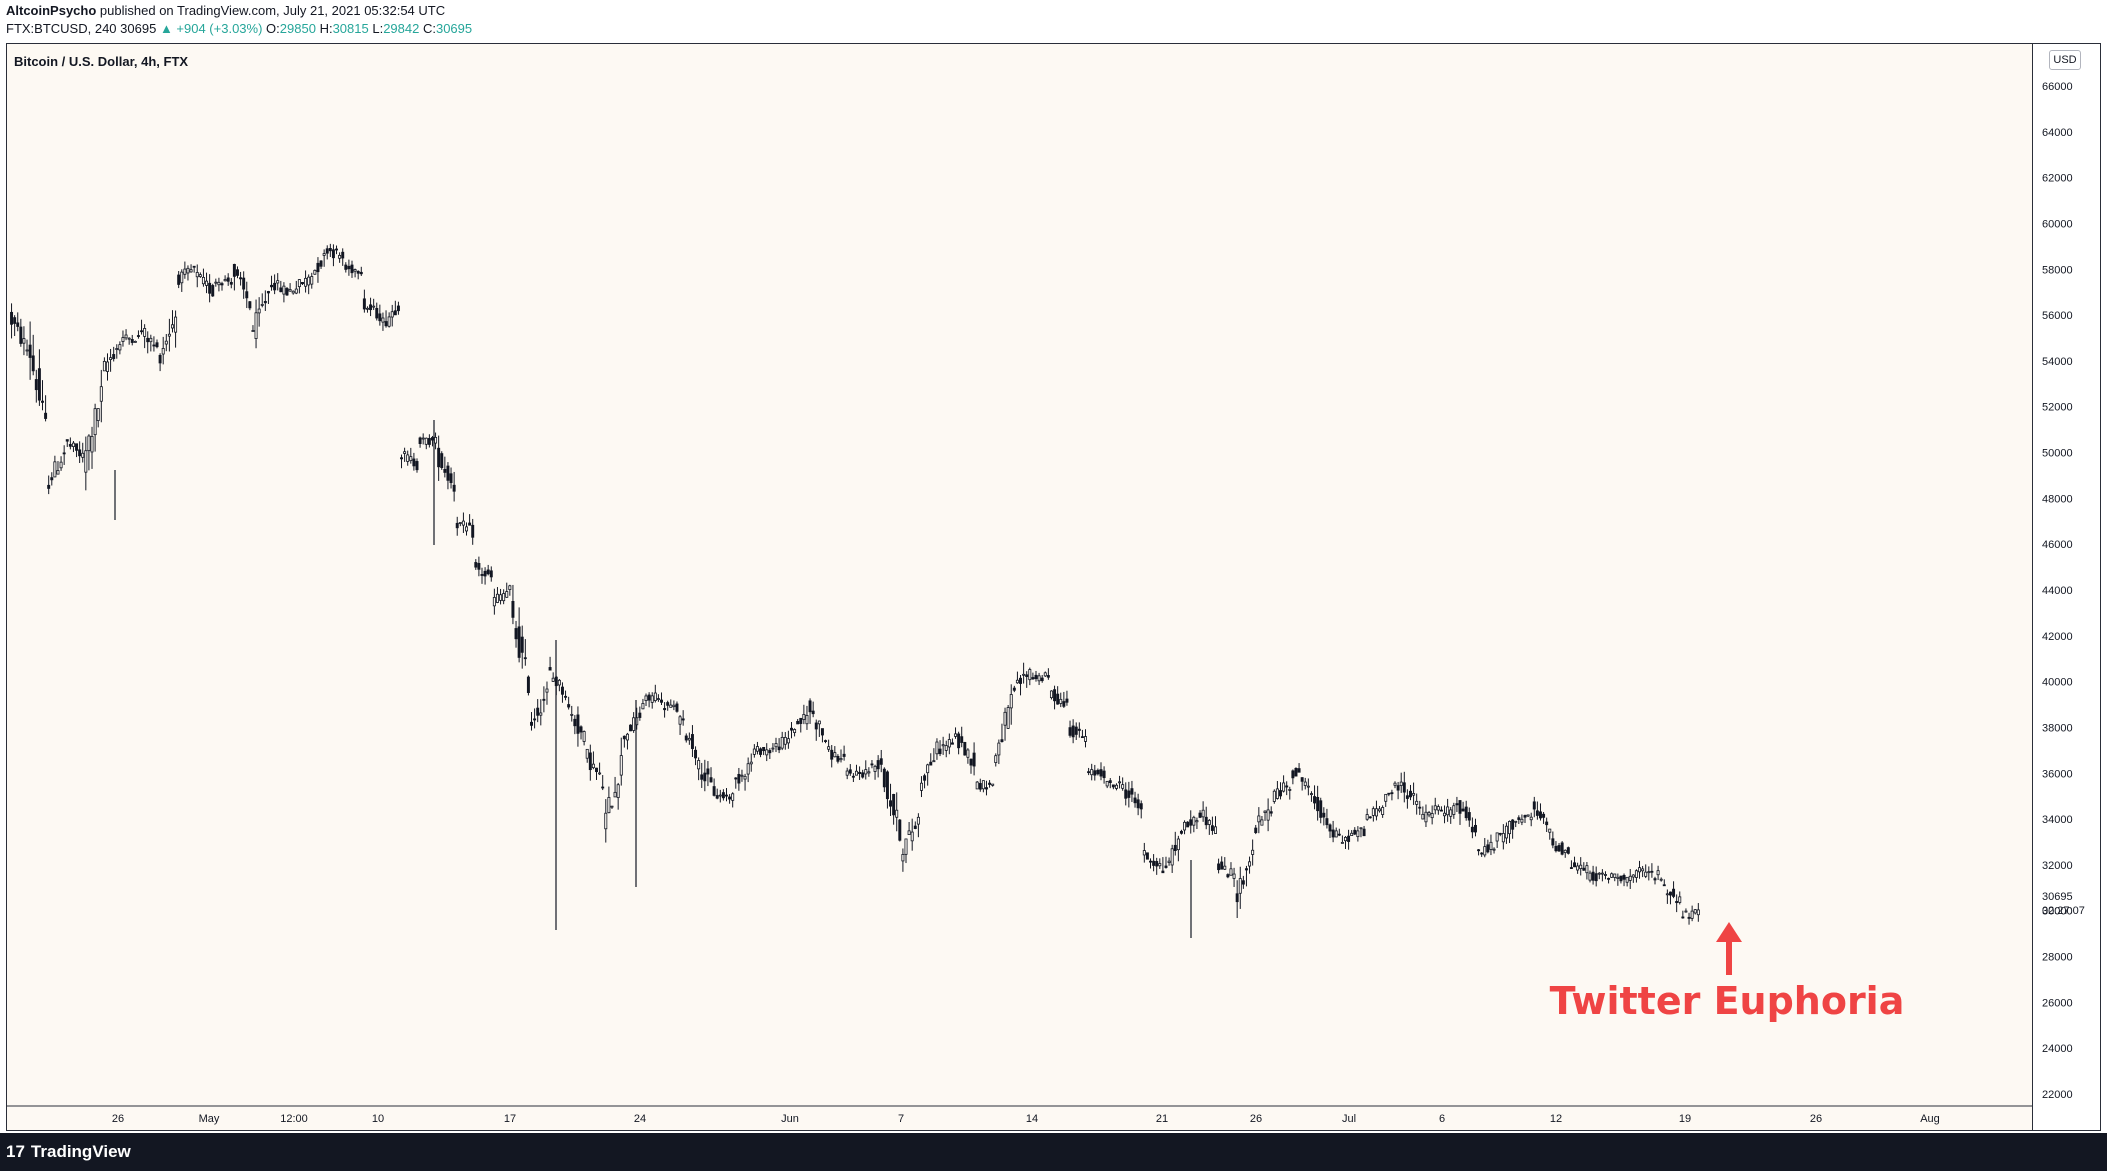  What do you see at coordinates (61, 28) in the screenshot?
I see `symbol-interval: FTX:BTCUSD, 240` at bounding box center [61, 28].